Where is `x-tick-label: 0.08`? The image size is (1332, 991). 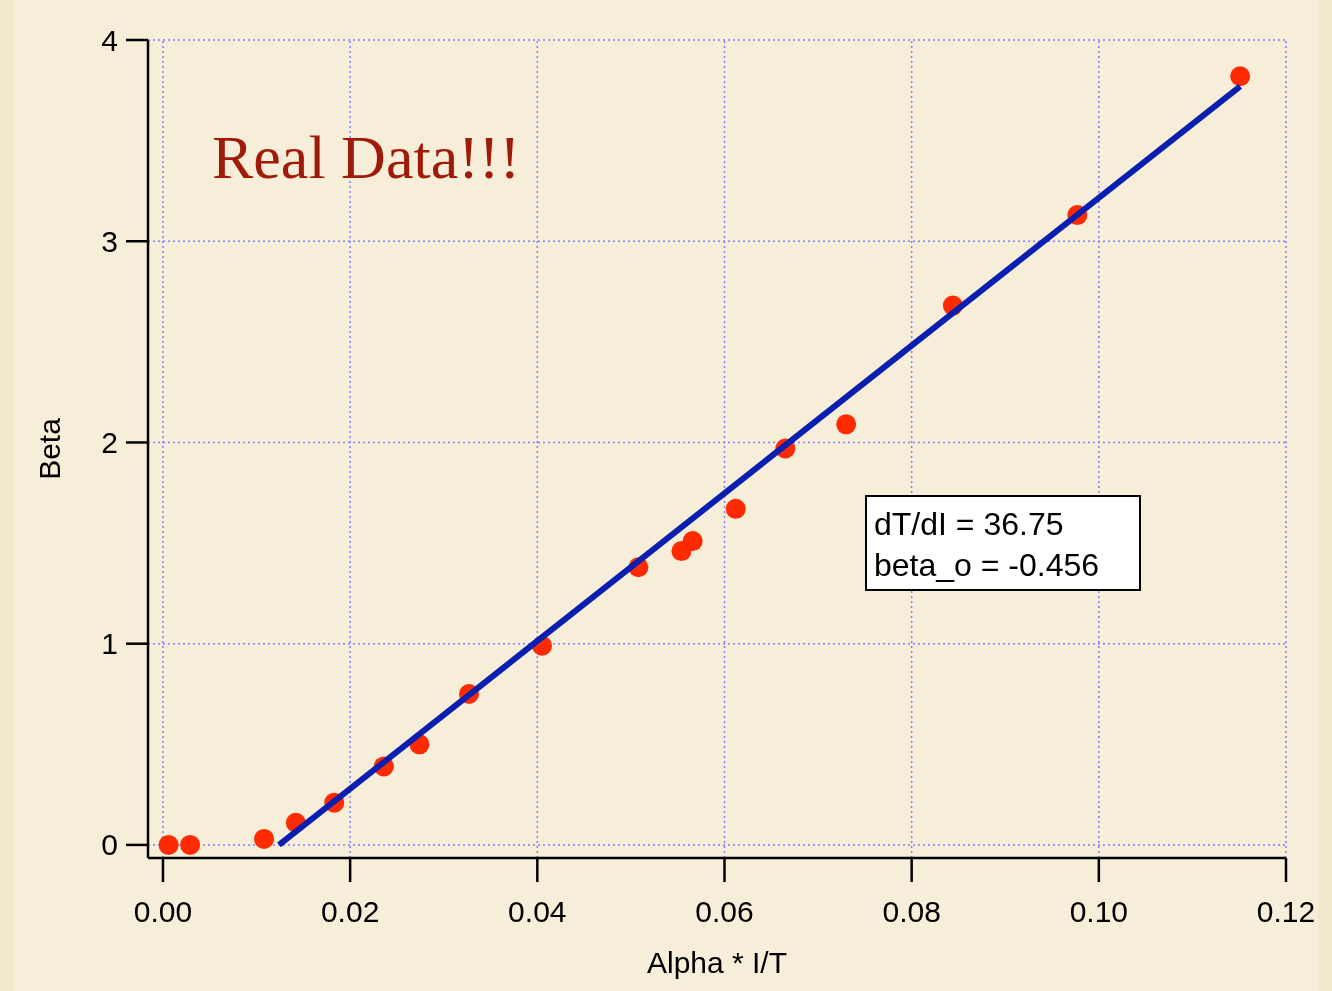
x-tick-label: 0.08 is located at coordinates (911, 911).